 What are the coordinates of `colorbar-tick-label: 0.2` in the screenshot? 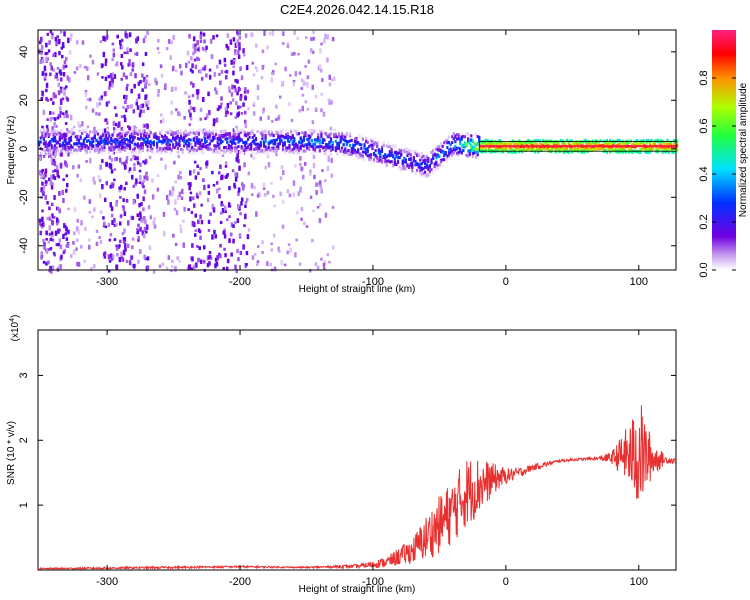 It's located at (704, 221).